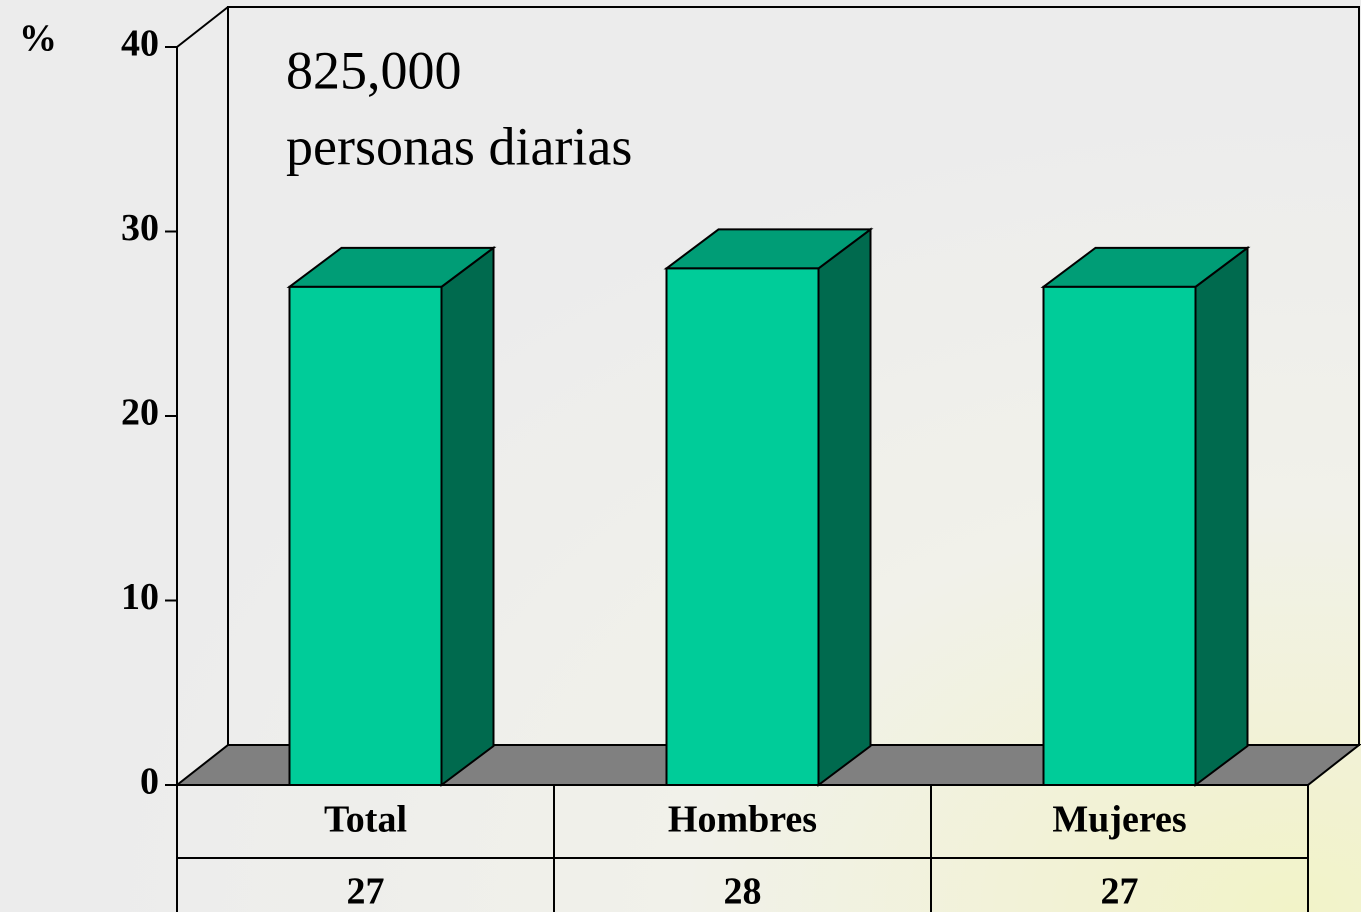  Describe the element at coordinates (140, 228) in the screenshot. I see `y-tick-label: 30` at that location.